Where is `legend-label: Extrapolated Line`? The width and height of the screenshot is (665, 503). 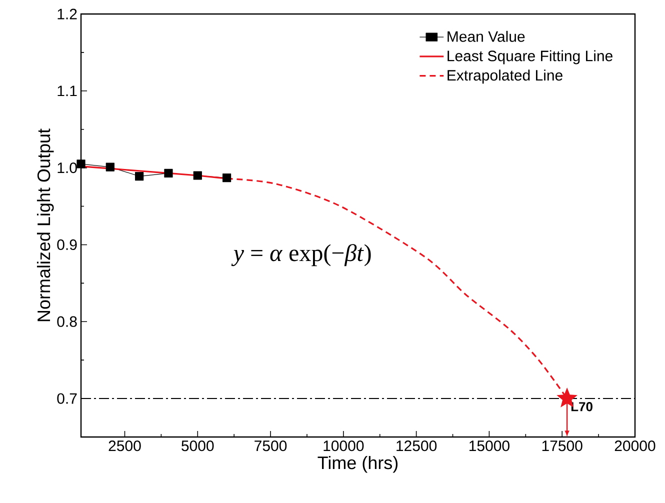
legend-label: Extrapolated Line is located at coordinates (505, 77).